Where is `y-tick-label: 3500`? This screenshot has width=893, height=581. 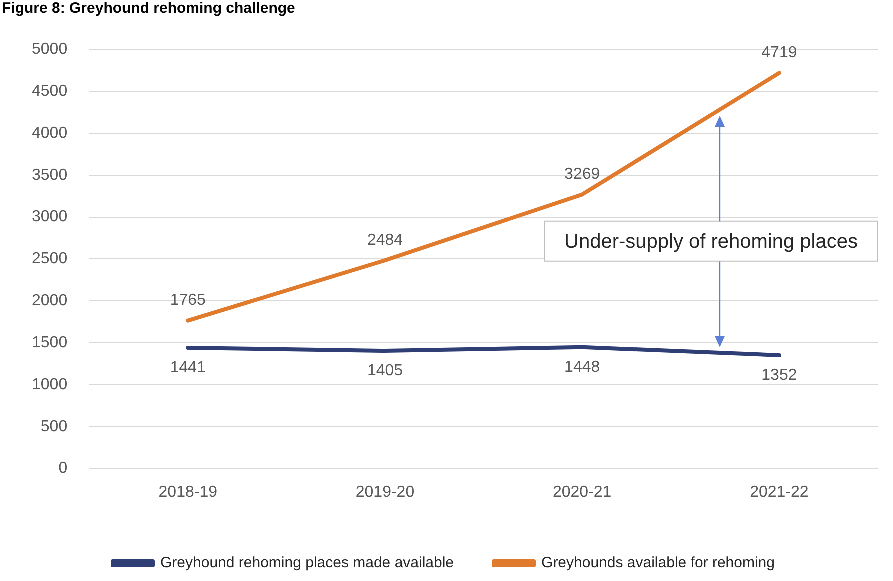 y-tick-label: 3500 is located at coordinates (50, 175).